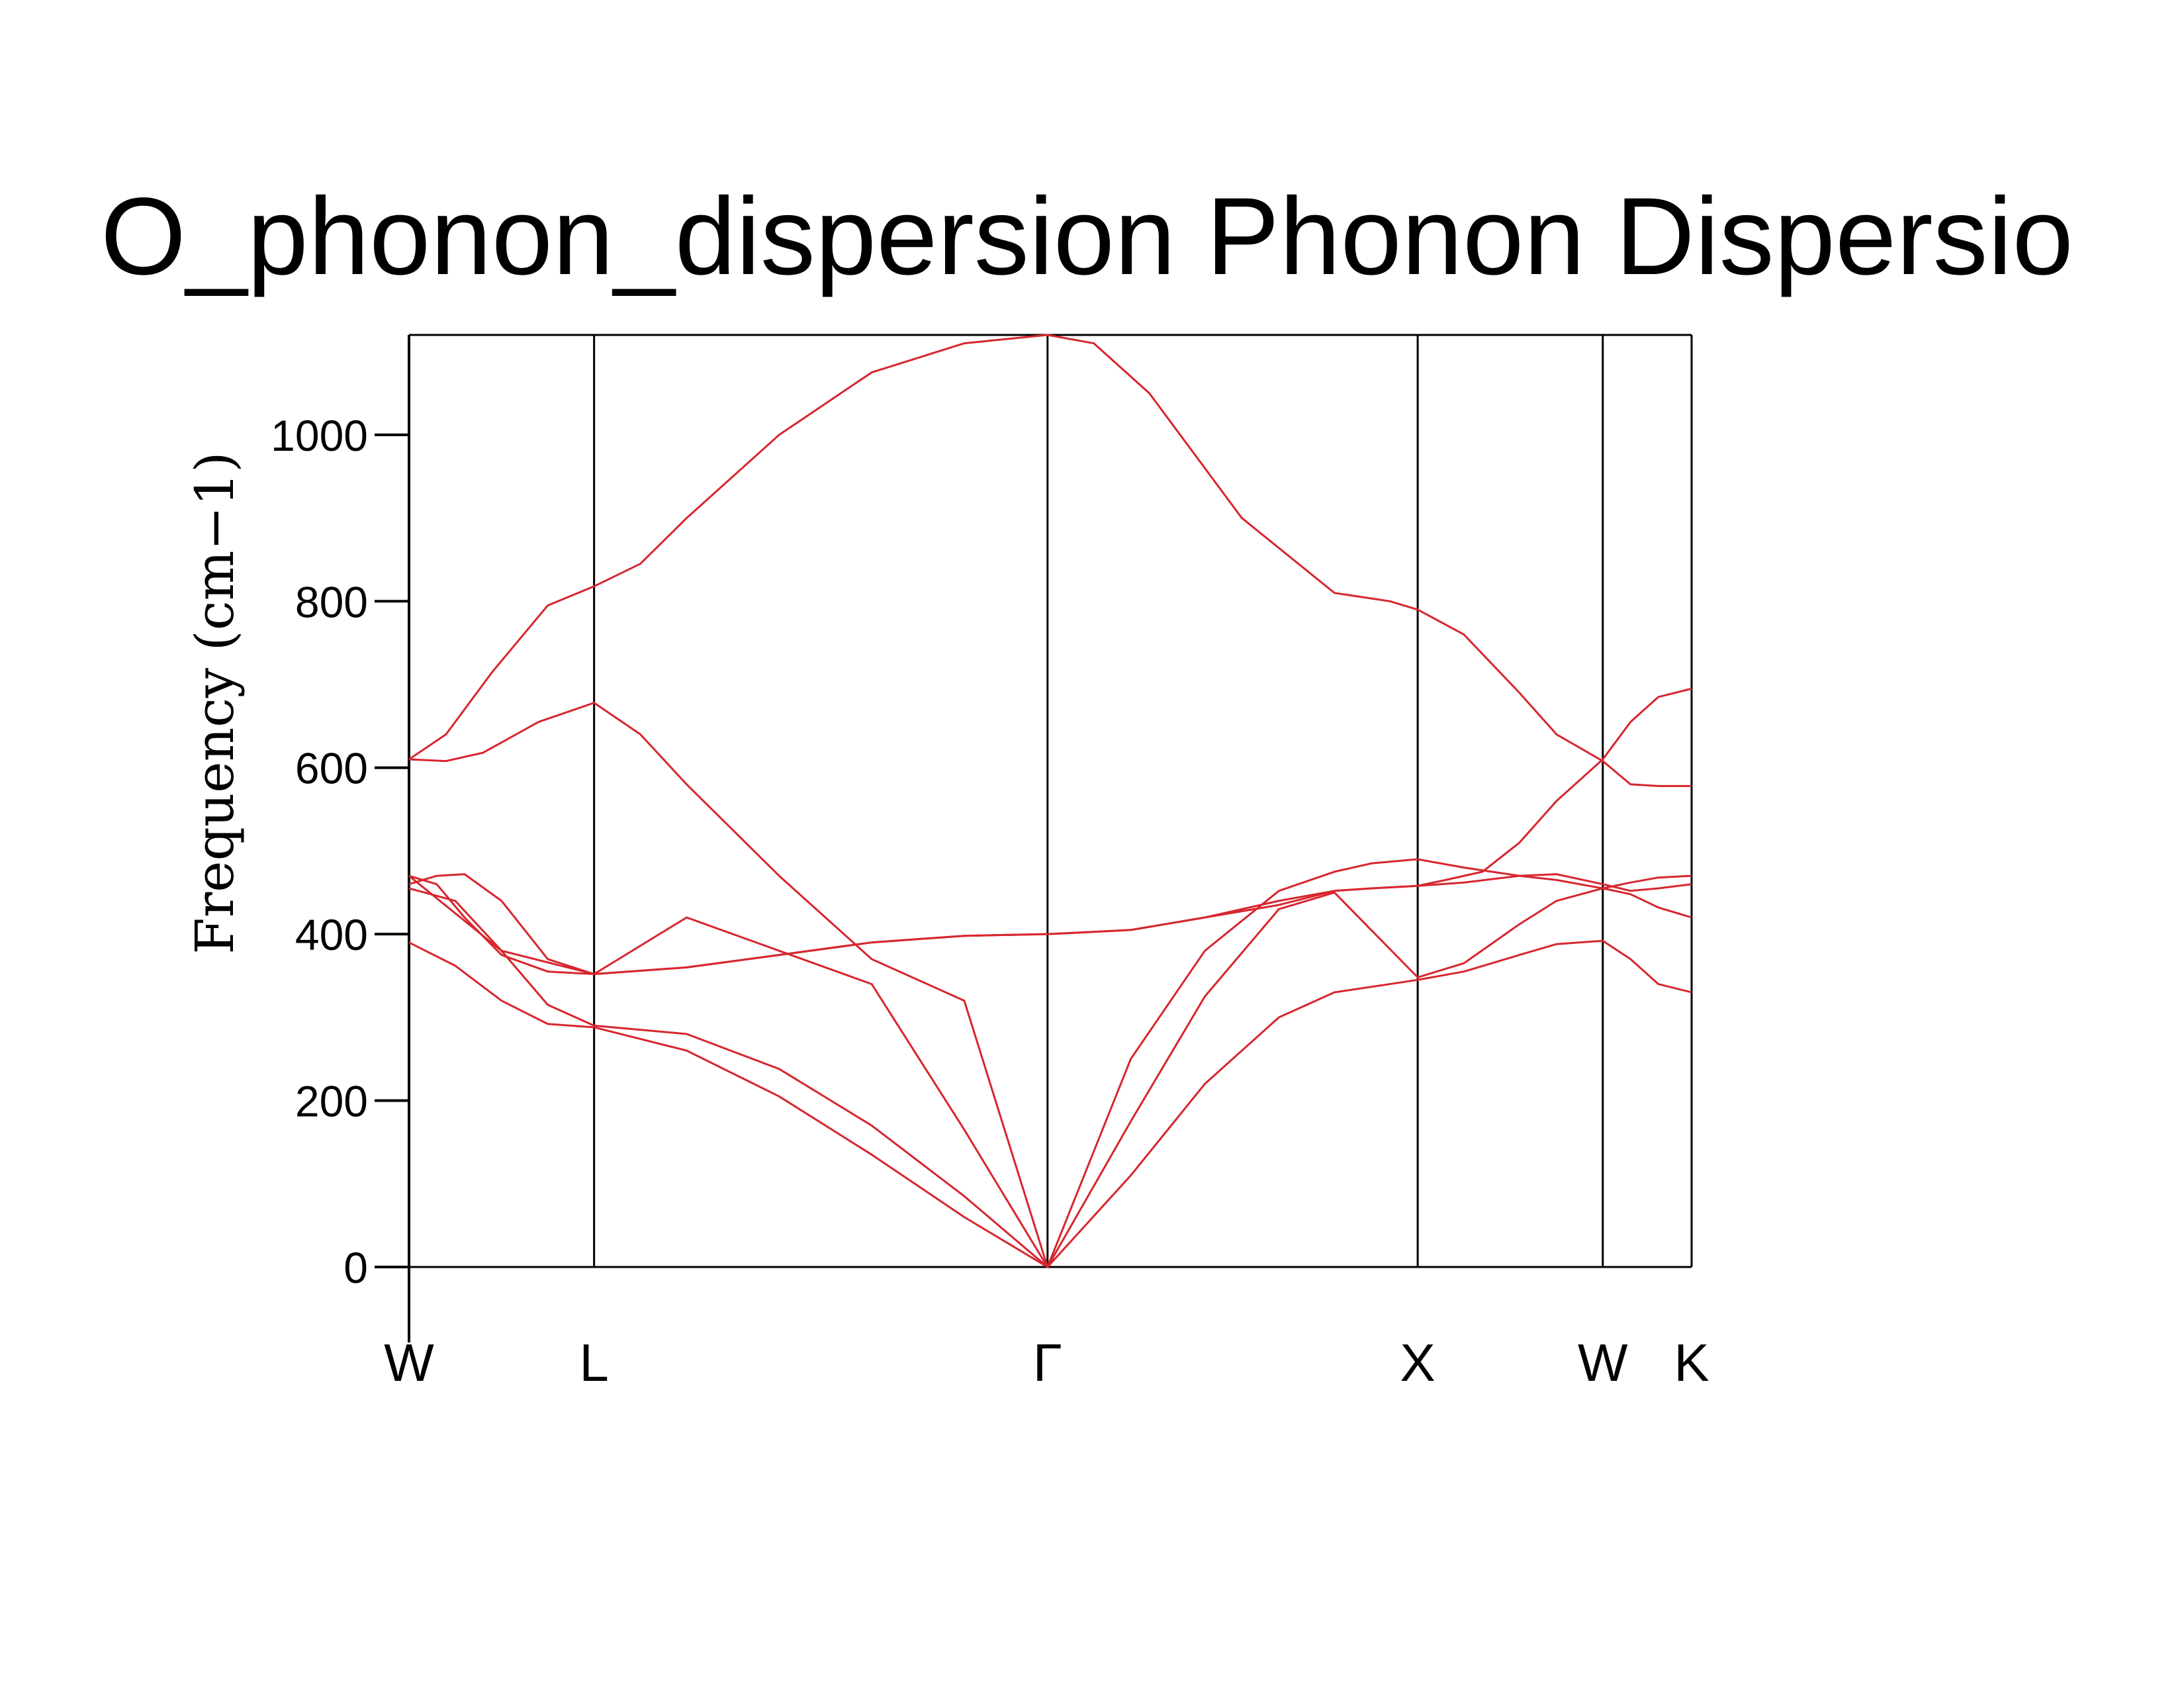 This screenshot has width=2184, height=1688. What do you see at coordinates (331, 768) in the screenshot?
I see `y-tick-label-3: 600` at bounding box center [331, 768].